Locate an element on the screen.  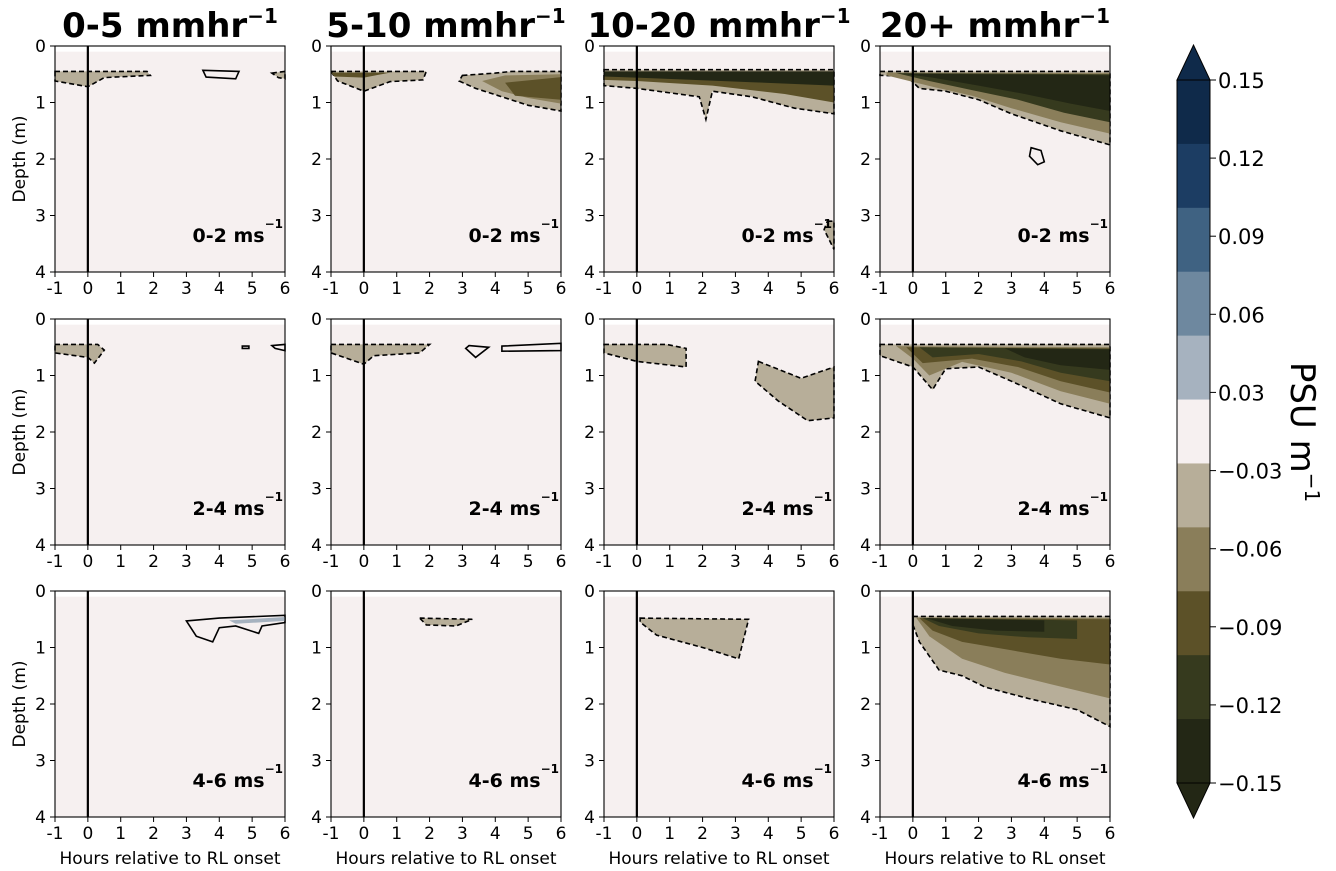
colorbar-frame is located at coordinates (1193, 431).